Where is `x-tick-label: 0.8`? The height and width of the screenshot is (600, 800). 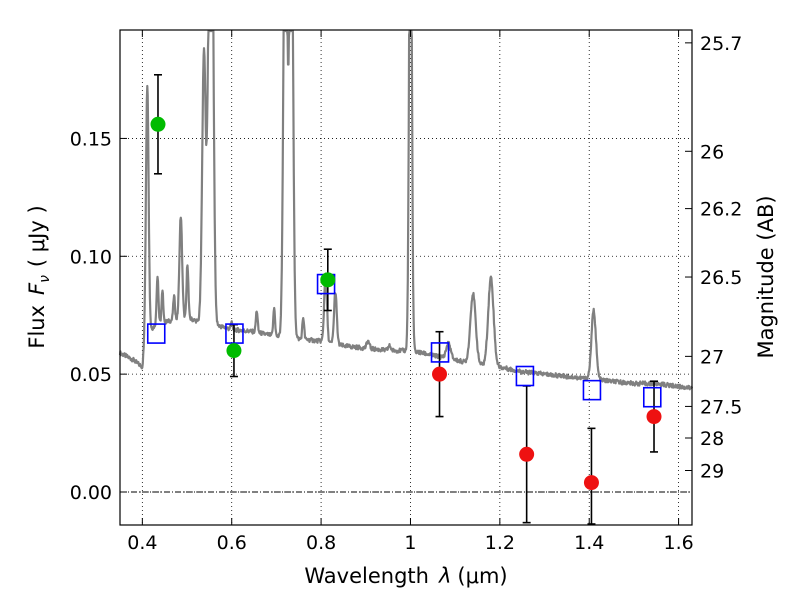
x-tick-label: 0.8 is located at coordinates (321, 543).